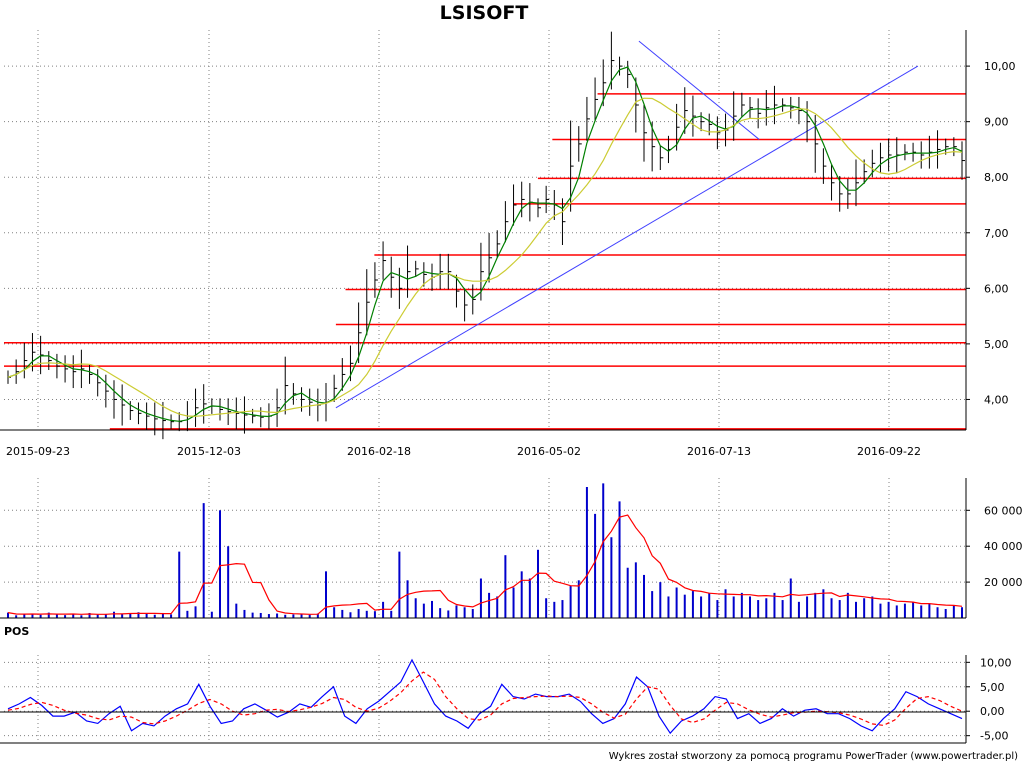  I want to click on y-tick-label: 7,00, so click(996, 233).